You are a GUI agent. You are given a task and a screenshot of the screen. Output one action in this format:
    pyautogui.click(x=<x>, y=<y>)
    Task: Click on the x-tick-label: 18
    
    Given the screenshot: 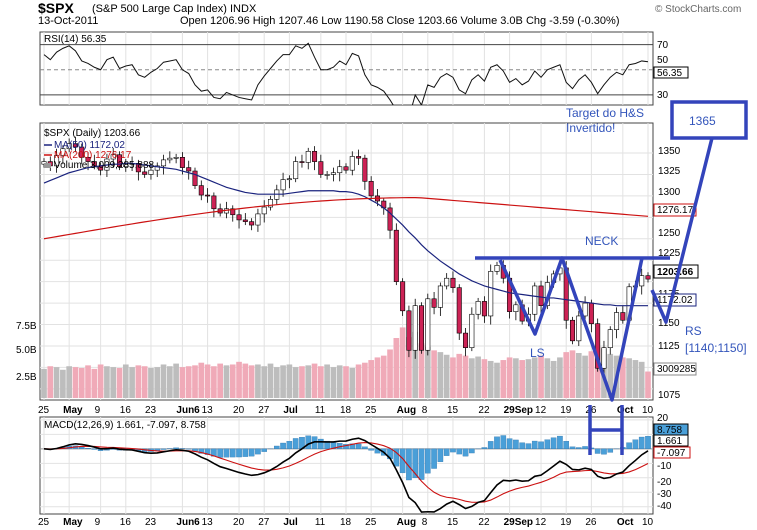 What is the action you would take?
    pyautogui.click(x=346, y=522)
    